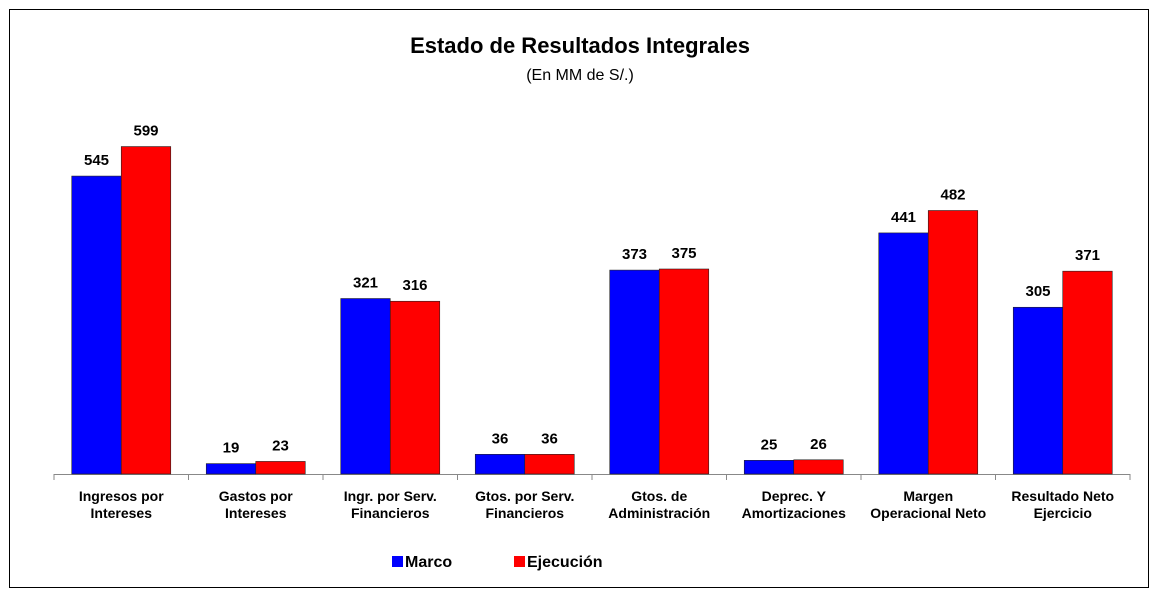 The width and height of the screenshot is (1158, 597). What do you see at coordinates (1087, 255) in the screenshot?
I see `value-label: 371` at bounding box center [1087, 255].